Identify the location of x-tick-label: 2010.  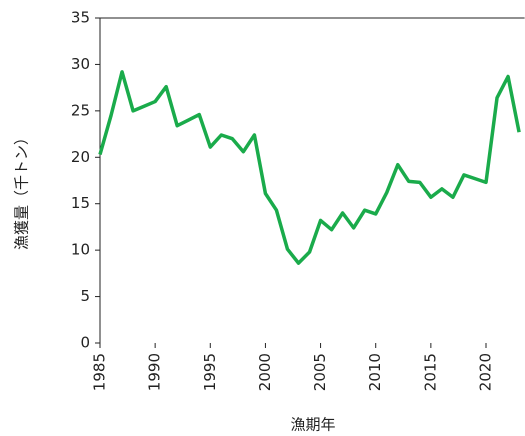
(375, 372).